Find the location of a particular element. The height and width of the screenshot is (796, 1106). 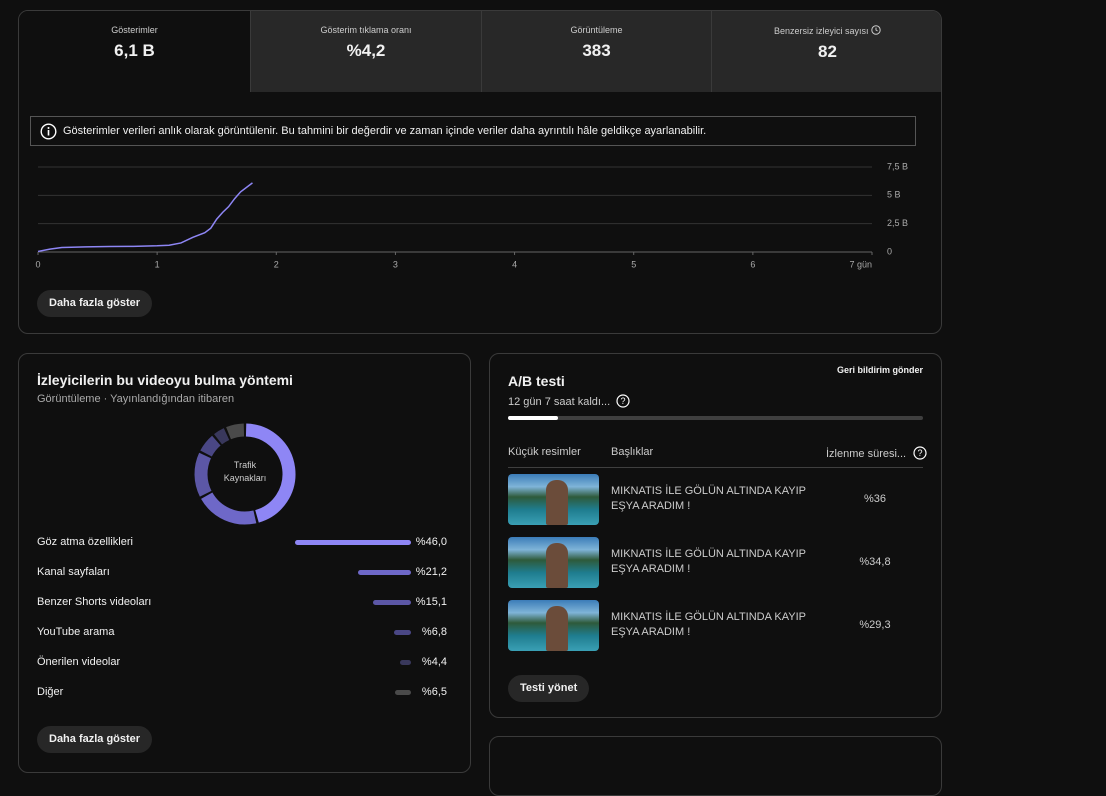

manage-test-button: Testi yönet is located at coordinates (549, 688).